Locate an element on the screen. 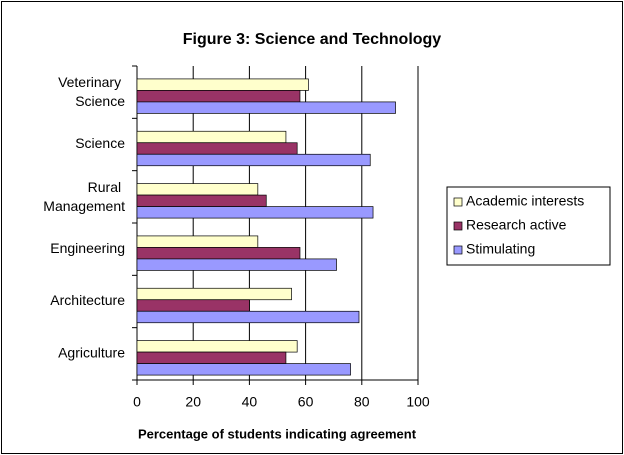 This screenshot has height=455, width=624. chart-title: Figure 3: Science and Technology is located at coordinates (312, 39).